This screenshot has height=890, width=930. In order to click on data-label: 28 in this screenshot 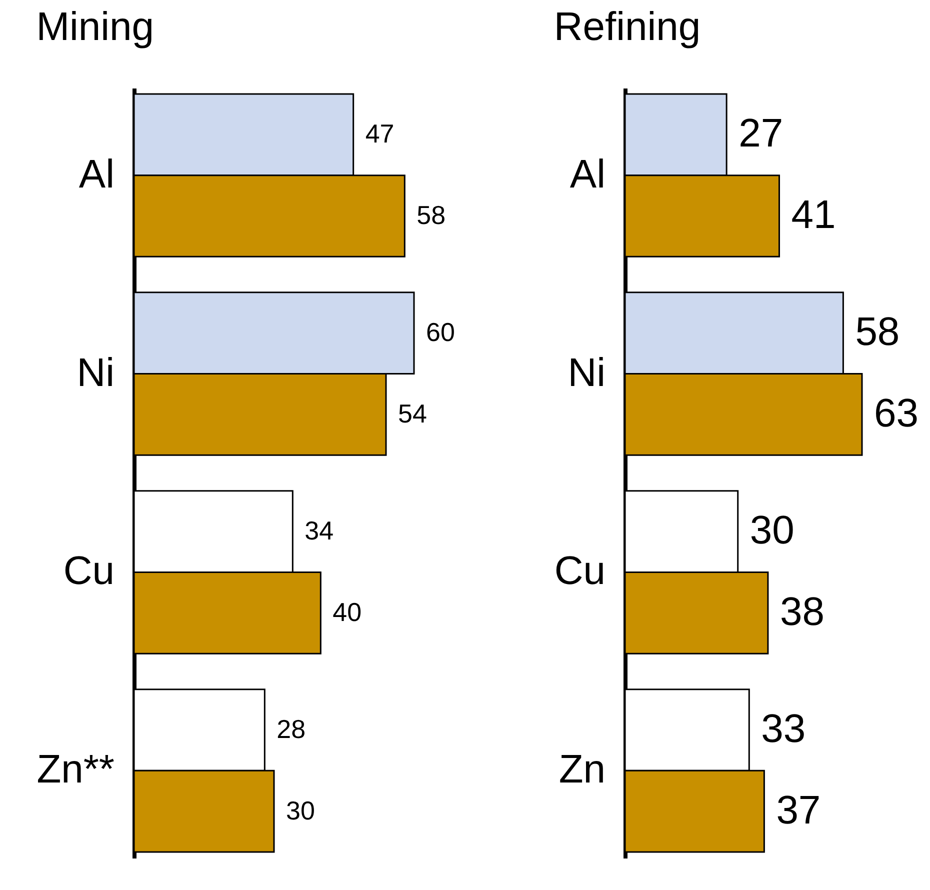, I will do `click(291, 729)`.